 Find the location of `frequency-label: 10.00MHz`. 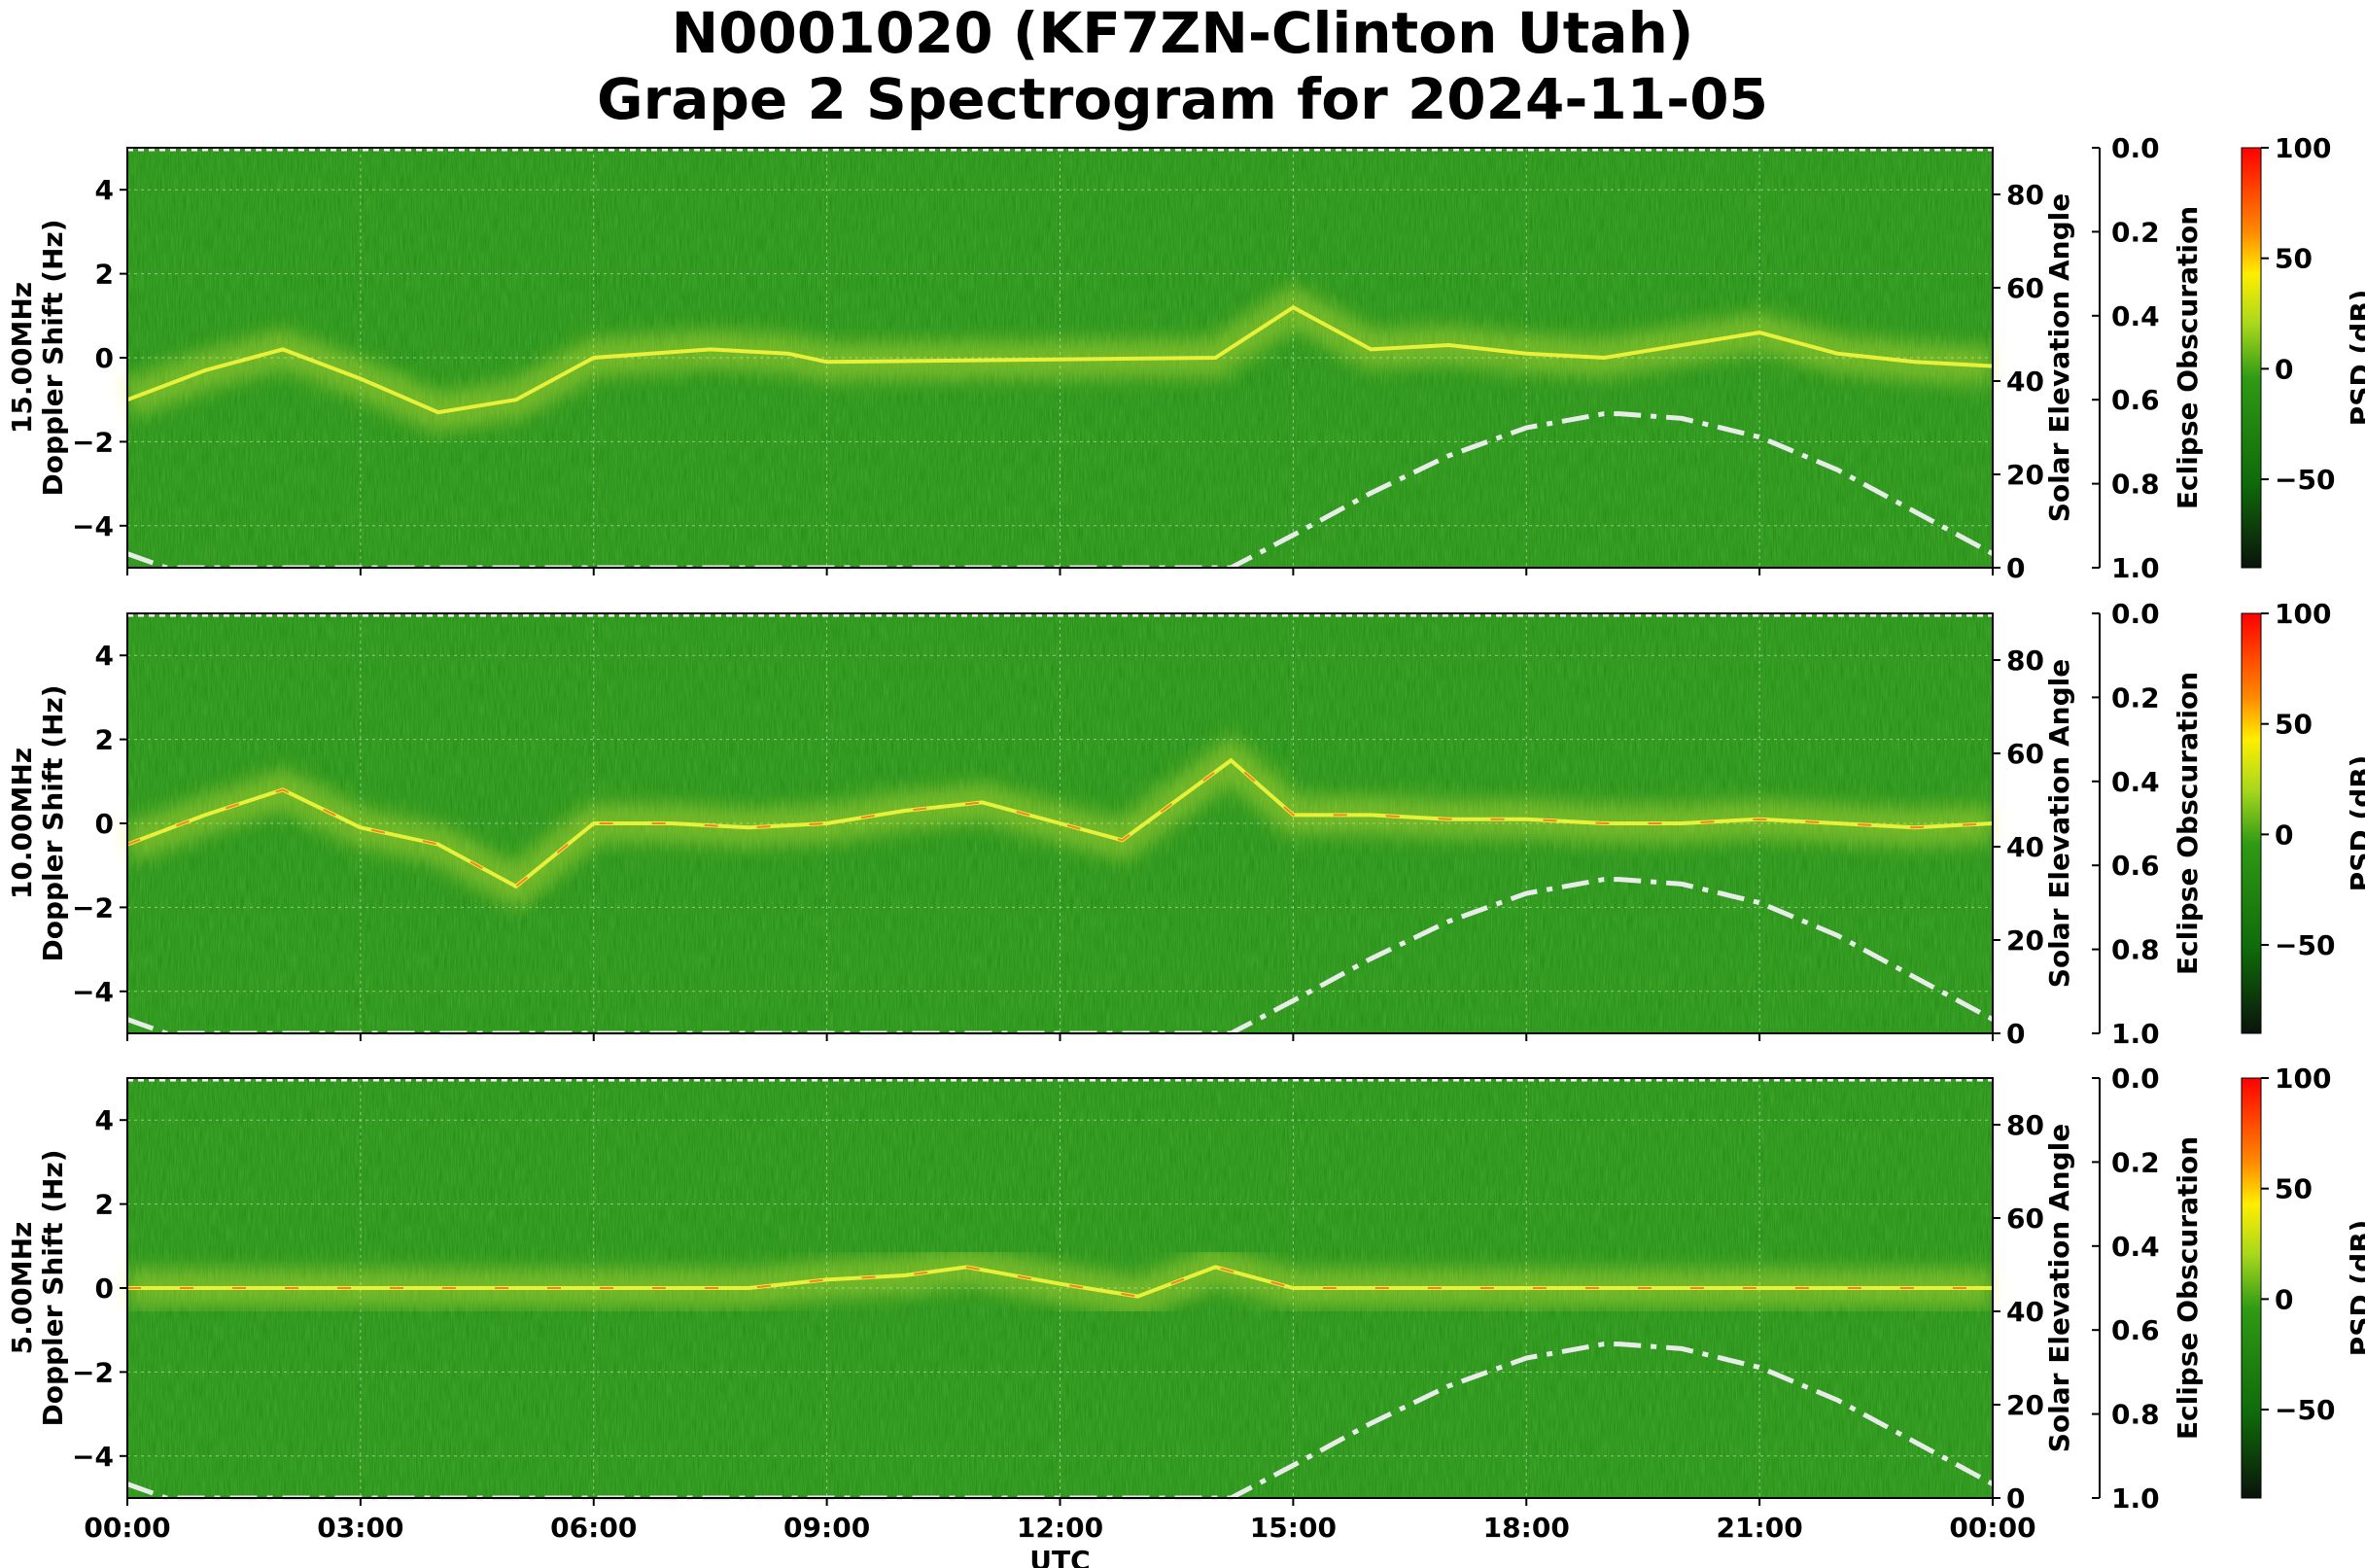

frequency-label: 10.00MHz is located at coordinates (22, 823).